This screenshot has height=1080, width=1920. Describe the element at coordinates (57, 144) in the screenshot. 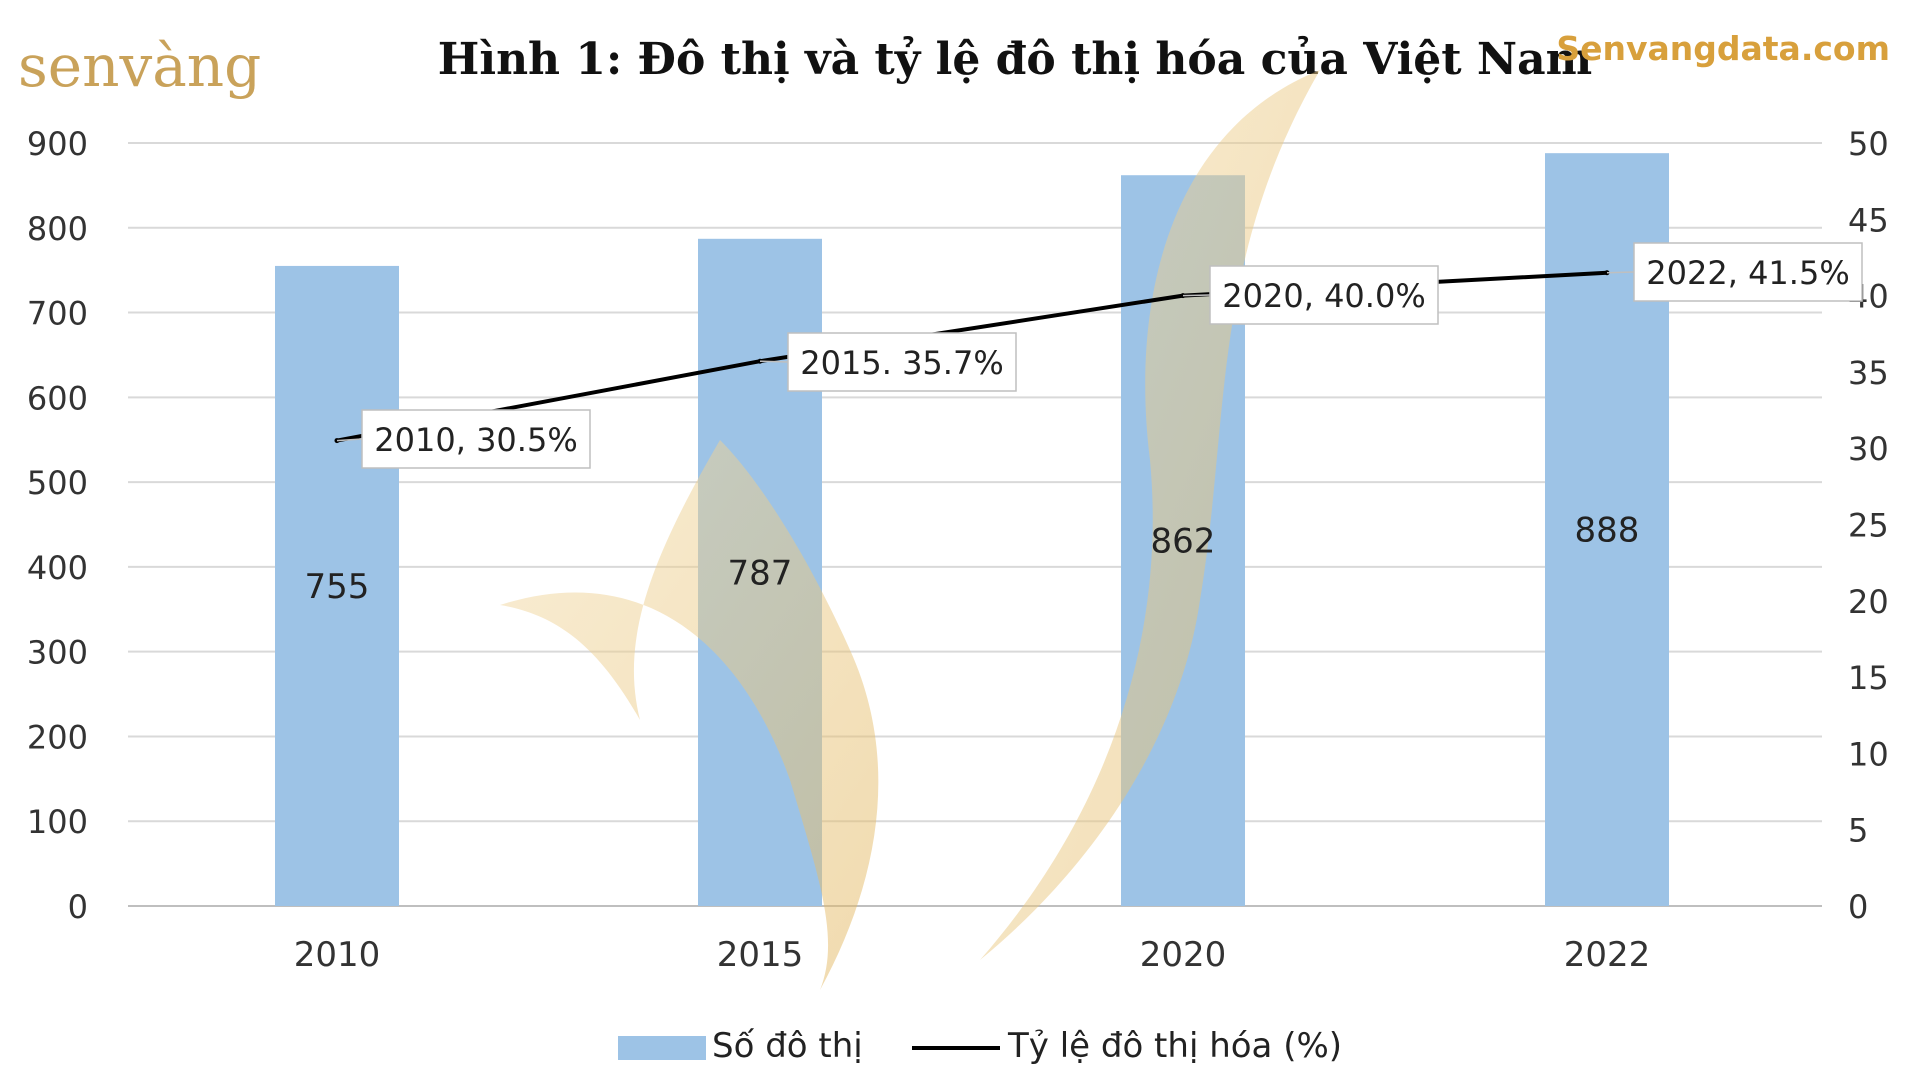

I see `left-tick-label: 900` at that location.